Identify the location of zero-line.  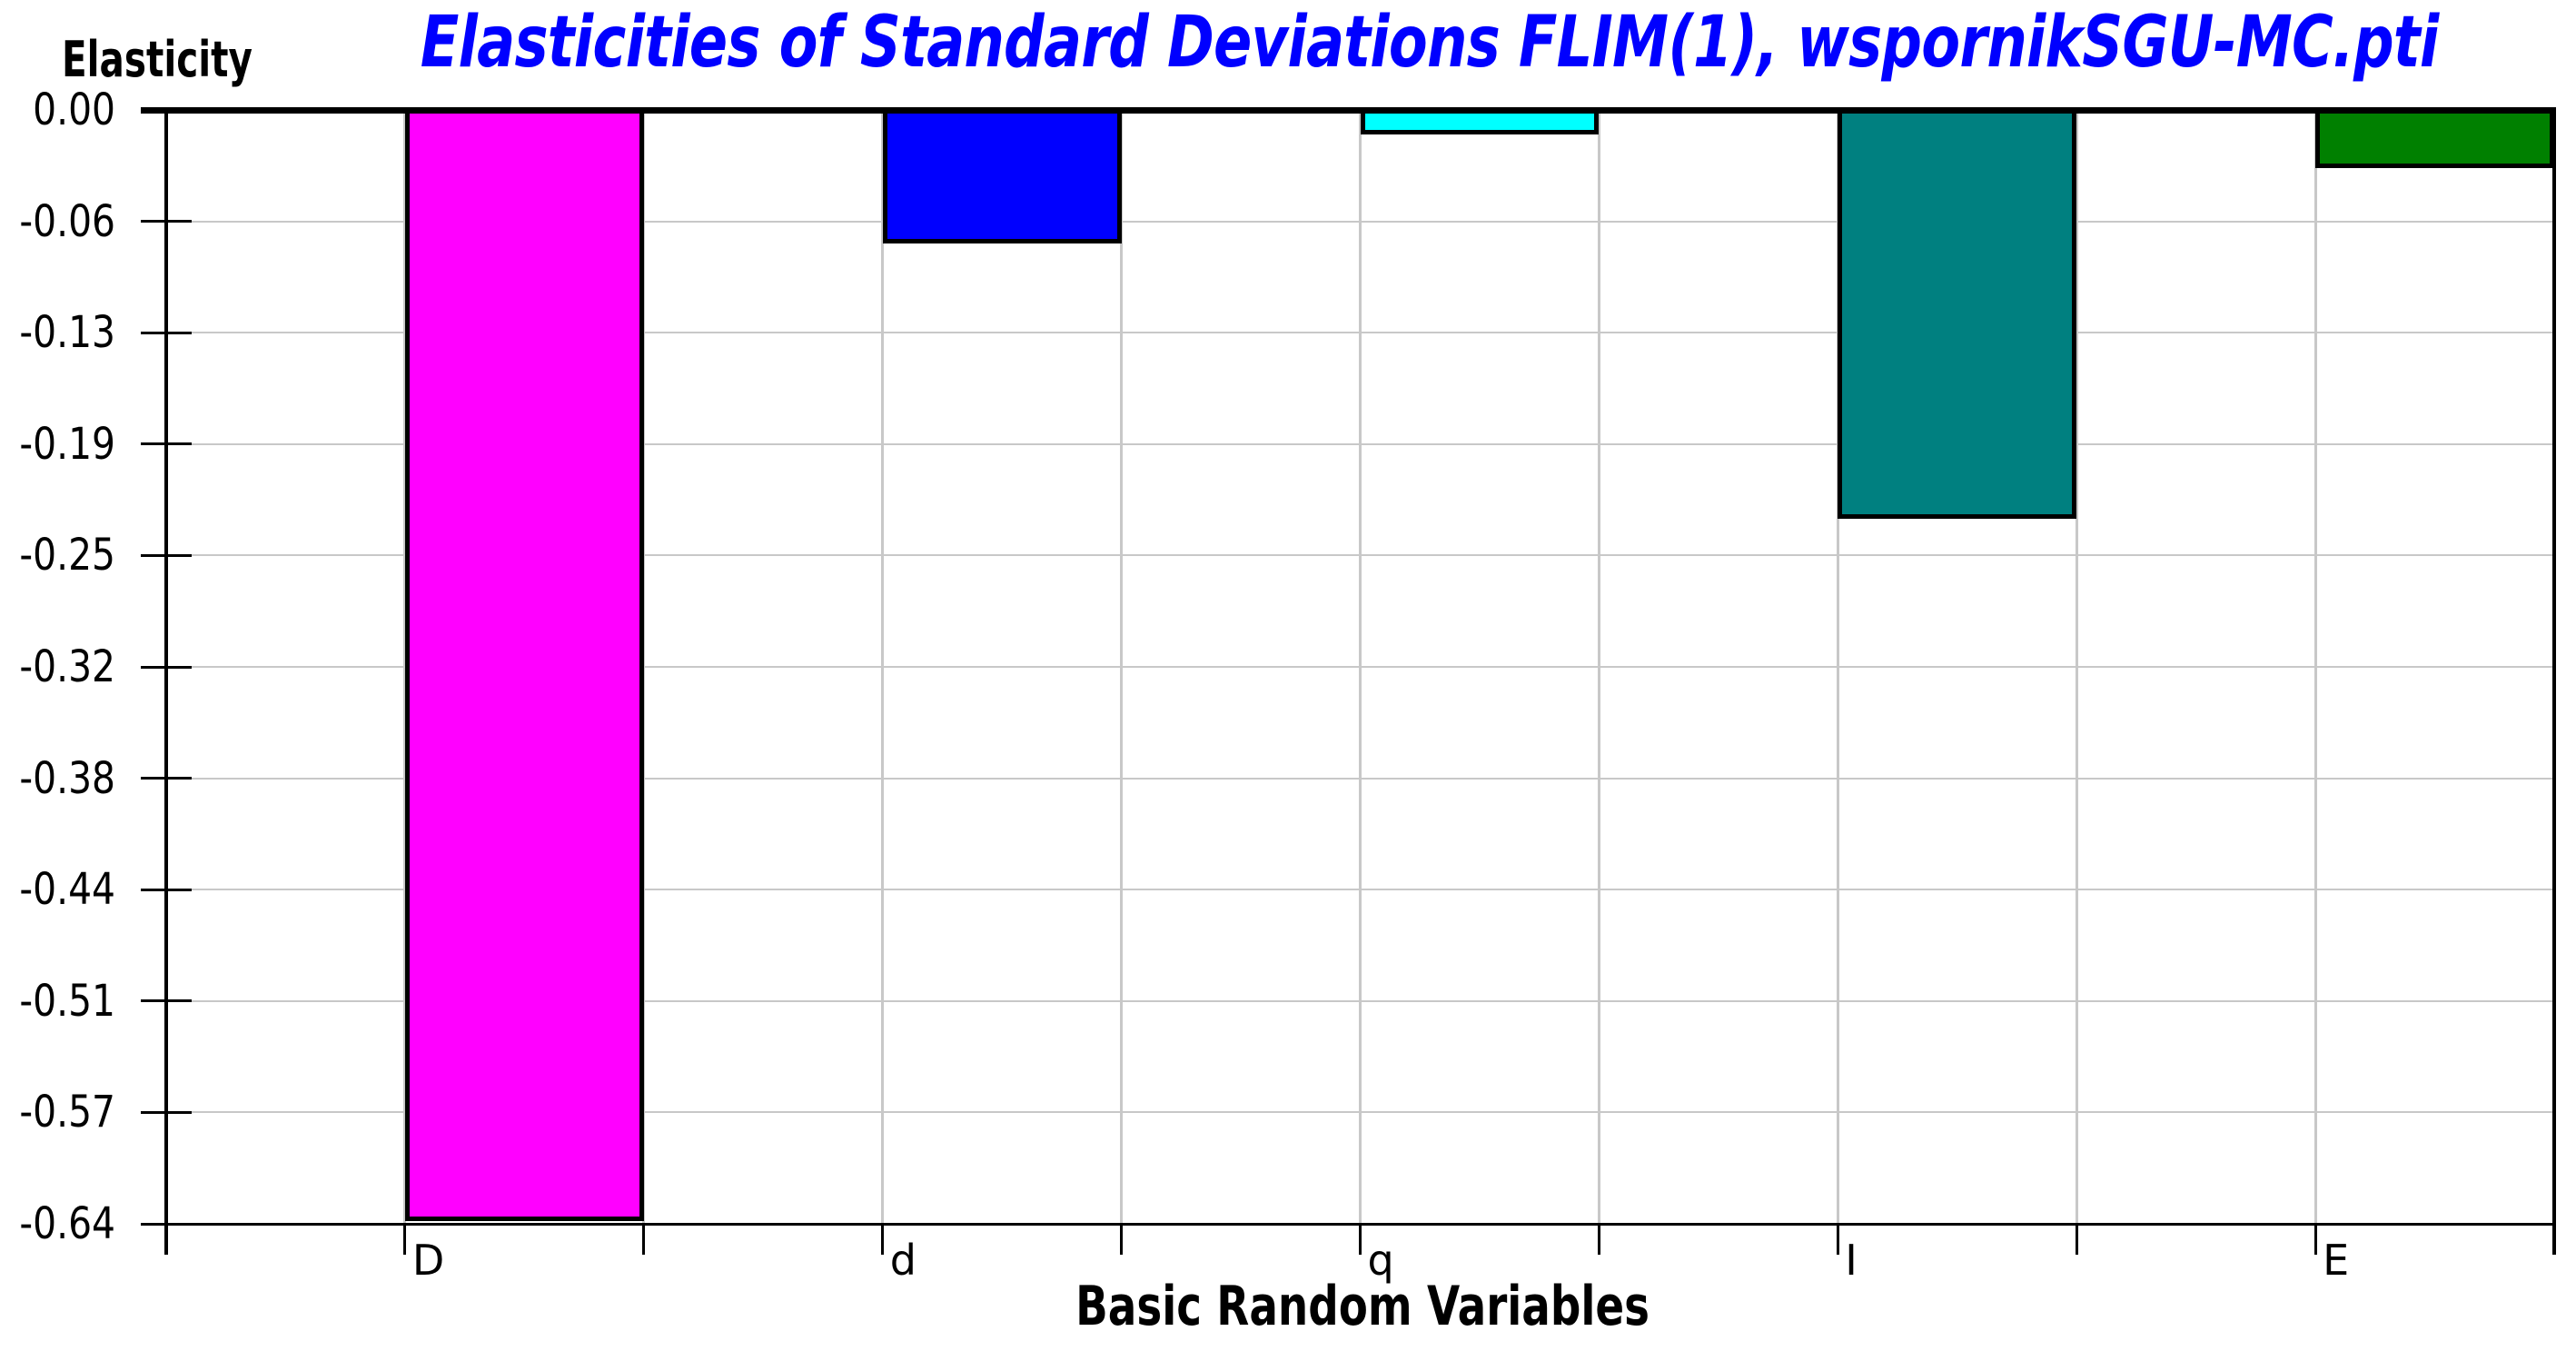
(1348, 110).